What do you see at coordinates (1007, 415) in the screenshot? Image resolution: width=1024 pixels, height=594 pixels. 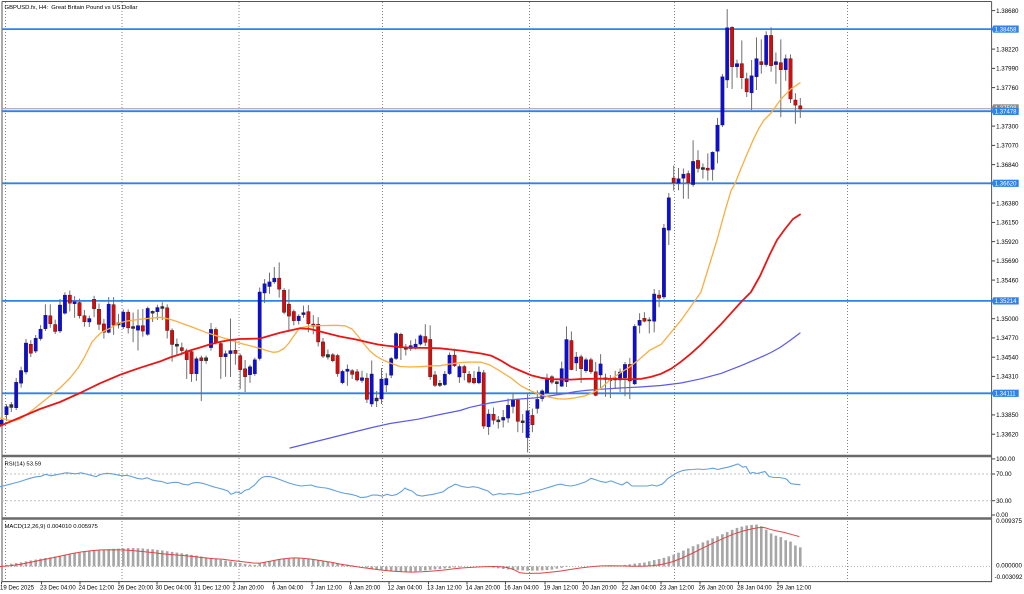 I see `svg-text: 1.33850` at bounding box center [1007, 415].